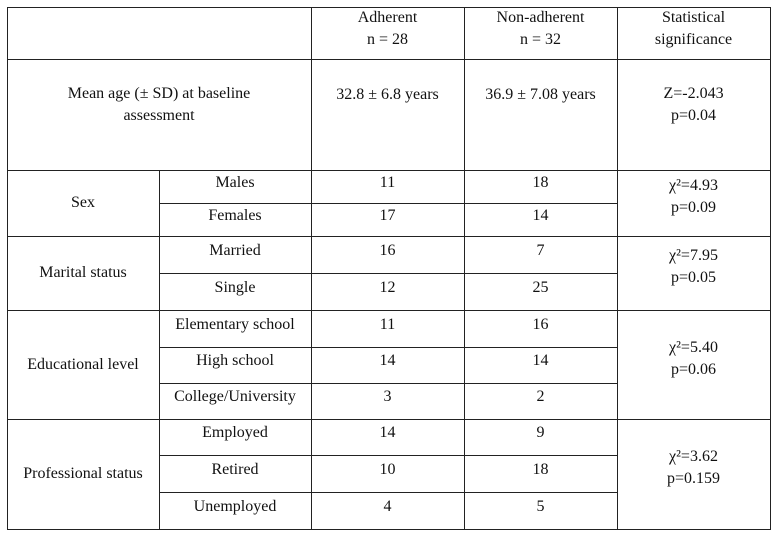 The height and width of the screenshot is (538, 781). What do you see at coordinates (387, 28) in the screenshot?
I see `header-cell: Adherent n = 28` at bounding box center [387, 28].